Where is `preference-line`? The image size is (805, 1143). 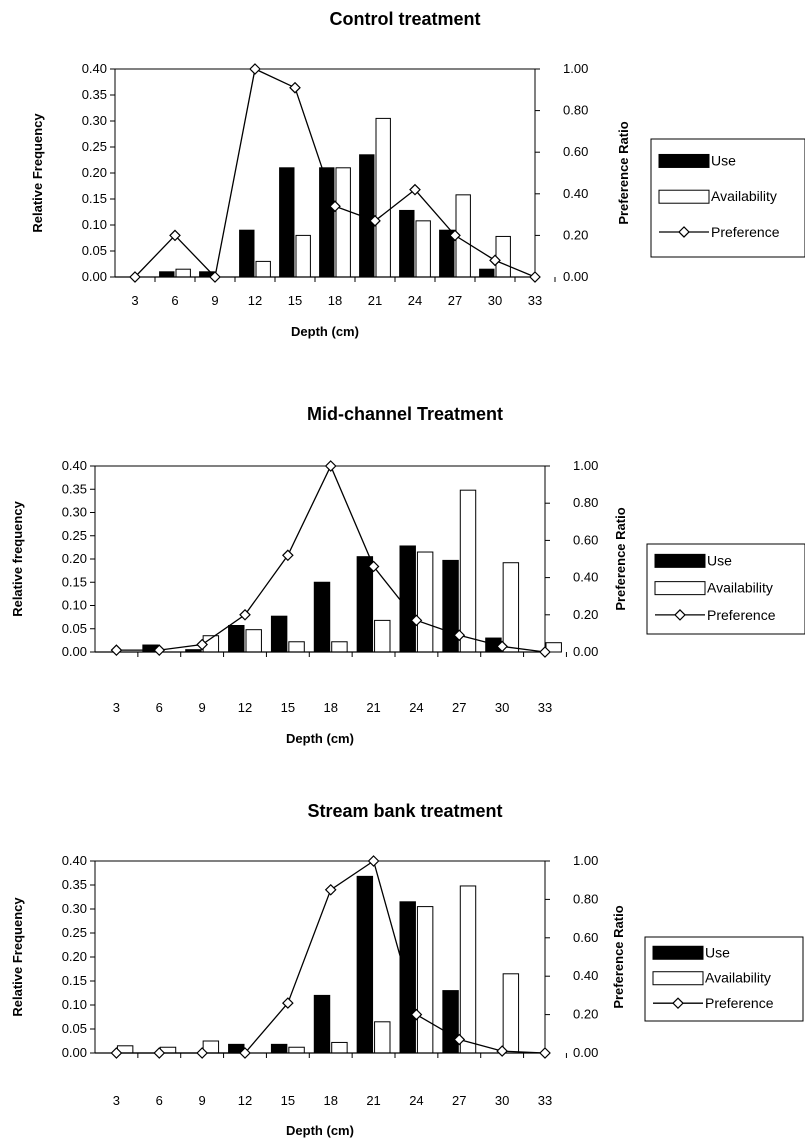
preference-line is located at coordinates (335, 173).